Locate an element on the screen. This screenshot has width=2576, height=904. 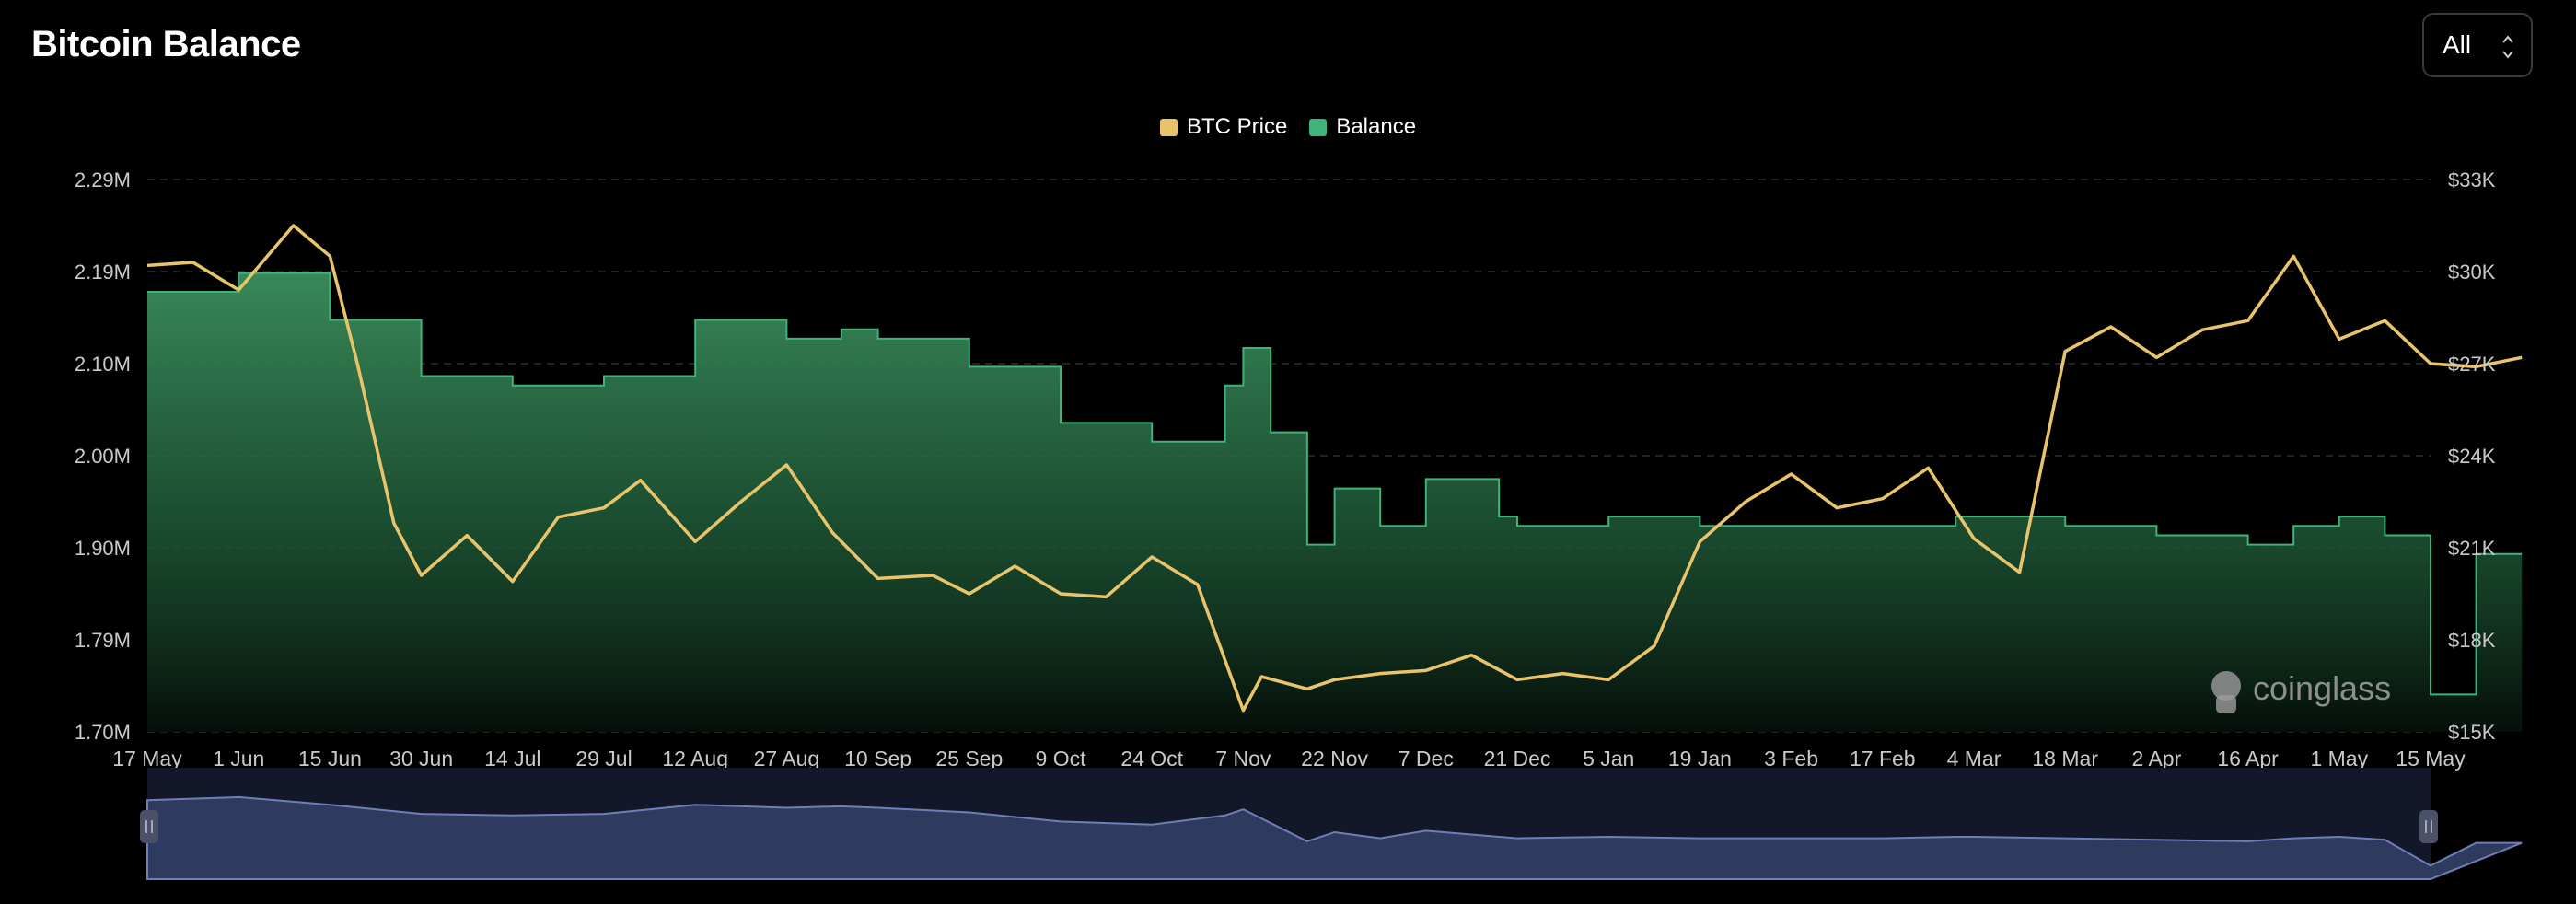
x-axis-tick-label: 18 Mar is located at coordinates (2065, 759).